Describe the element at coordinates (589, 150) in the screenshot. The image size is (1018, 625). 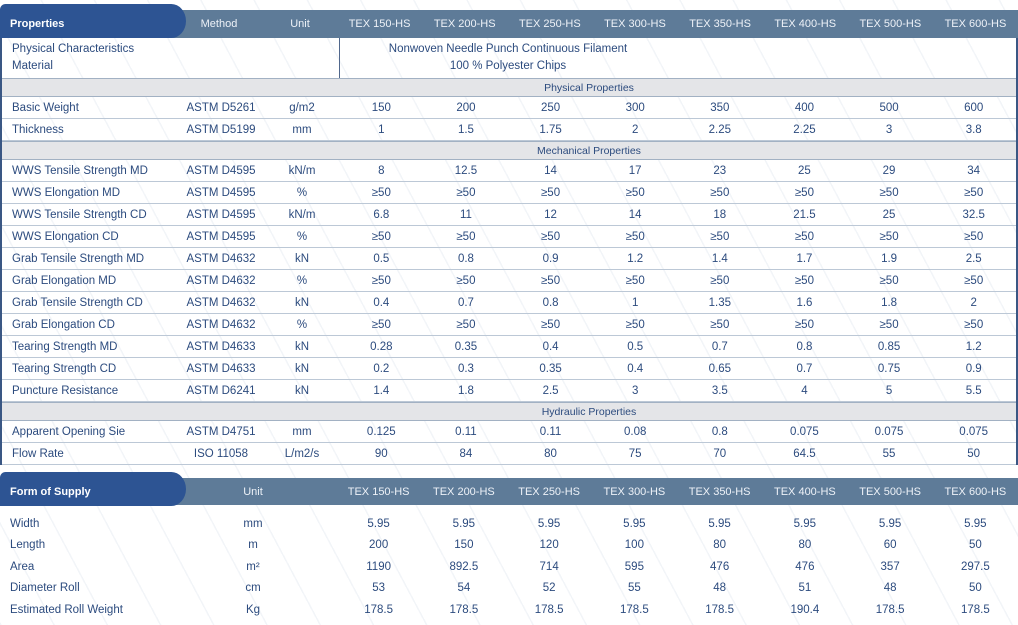
I see `section-title: Mechanical Properties` at that location.